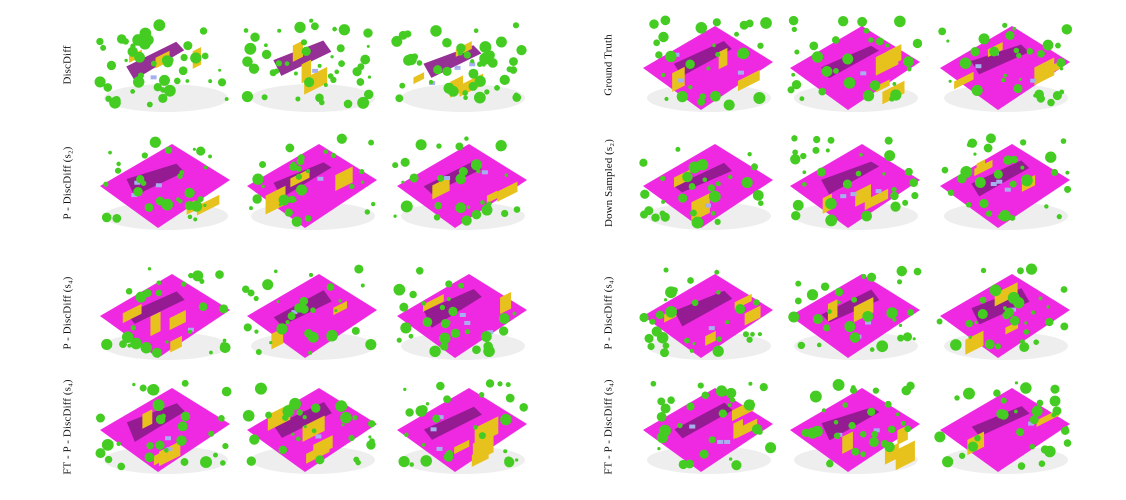  I want to click on sample-render-right-r2-c1, so click(853, 313).